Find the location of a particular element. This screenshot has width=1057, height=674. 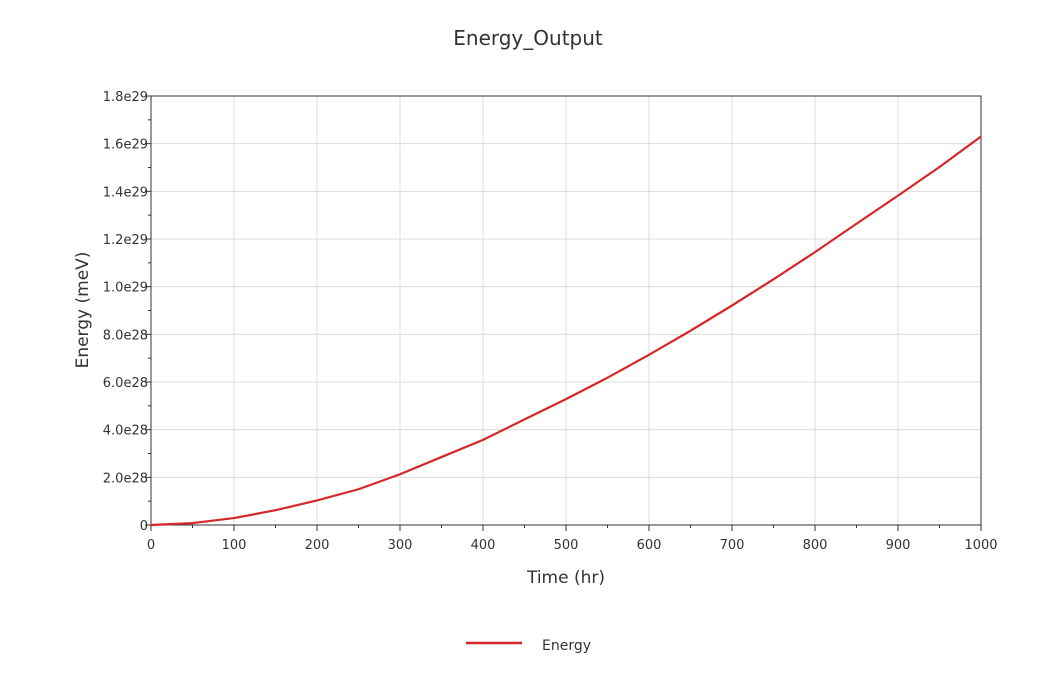

legend-label-energy: Energy is located at coordinates (566, 646).